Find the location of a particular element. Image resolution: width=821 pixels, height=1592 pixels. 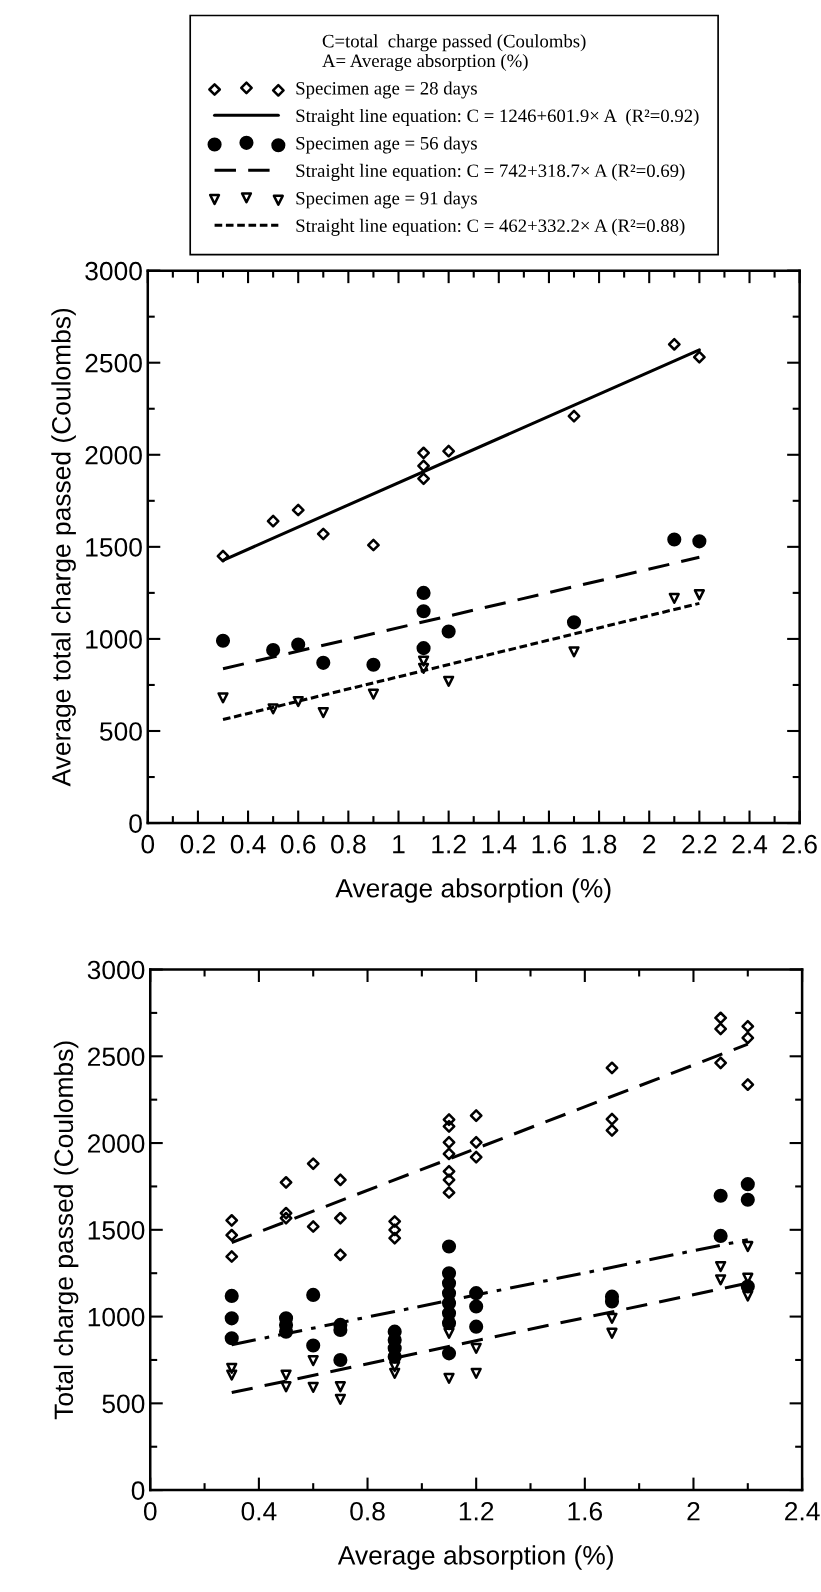

legend-label: Straight line equation: C = 462+332.2× A (R²=0.88) is located at coordinates (490, 227).